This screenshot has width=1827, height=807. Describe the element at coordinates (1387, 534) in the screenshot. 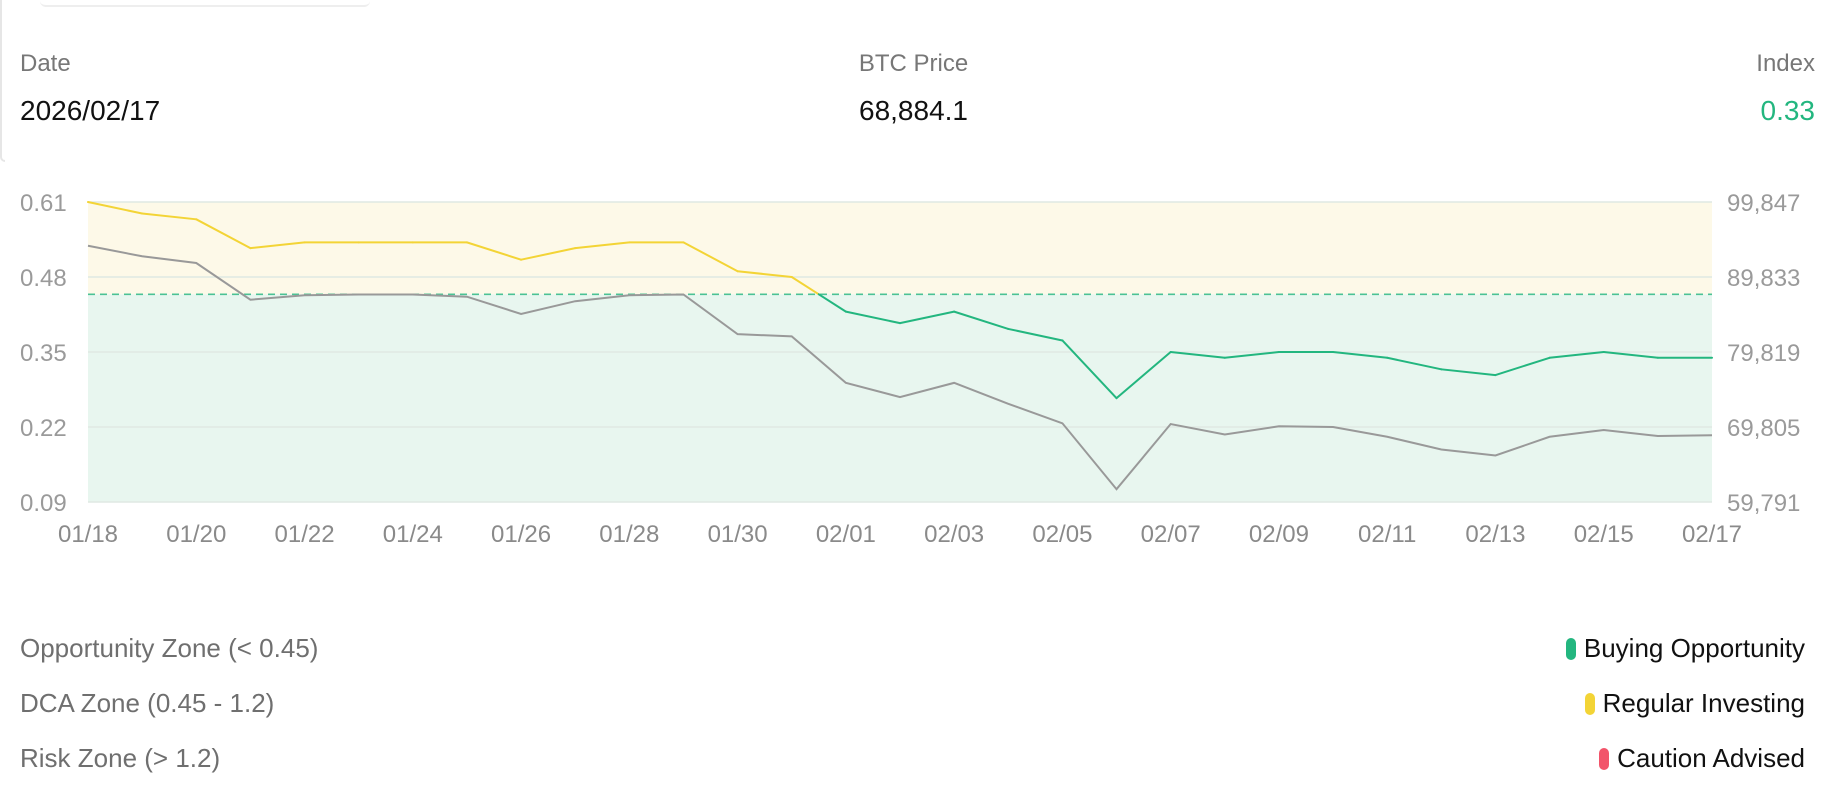

I see `x-tick-label: 02/11` at that location.